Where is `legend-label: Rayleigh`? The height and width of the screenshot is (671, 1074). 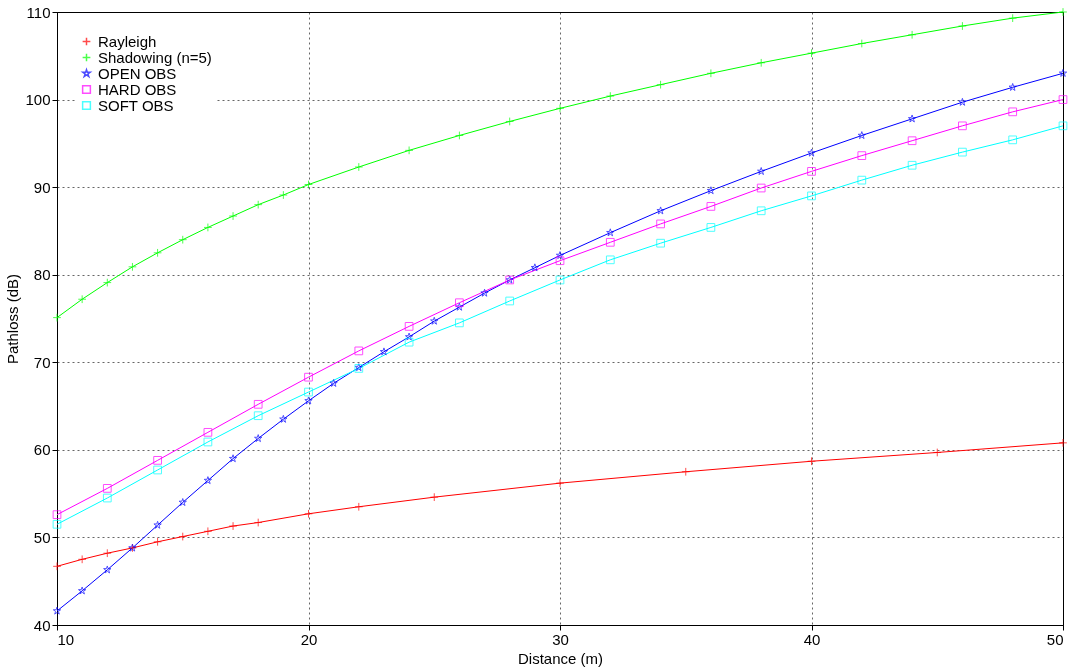 legend-label: Rayleigh is located at coordinates (127, 41).